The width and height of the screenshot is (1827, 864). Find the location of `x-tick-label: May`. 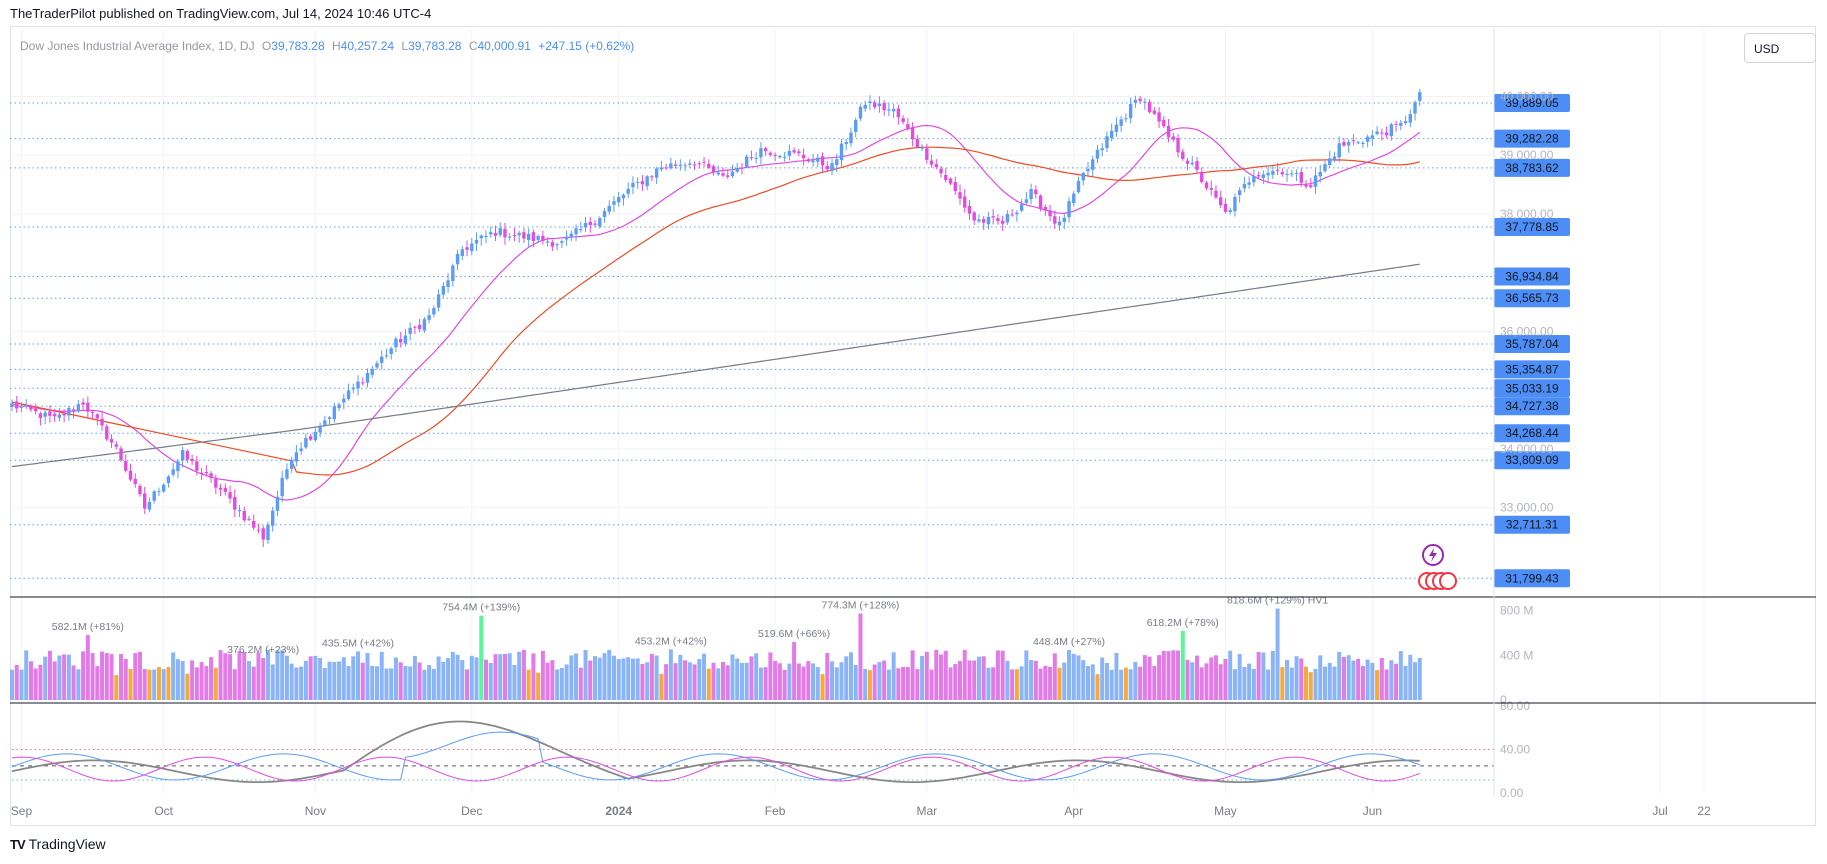

x-tick-label: May is located at coordinates (1225, 811).